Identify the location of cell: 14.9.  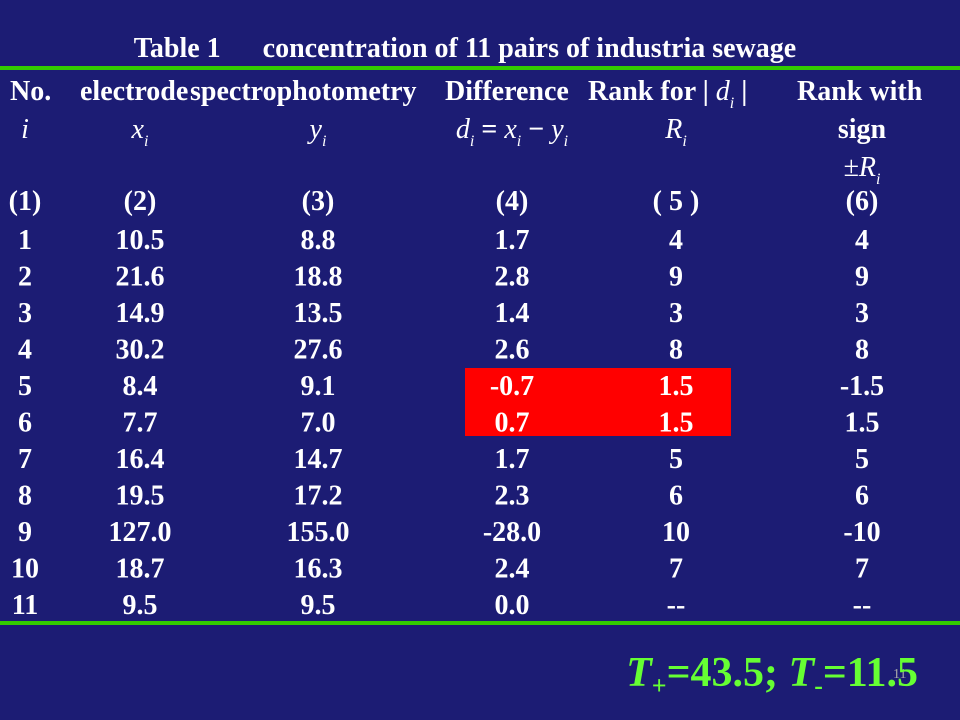
(140, 313).